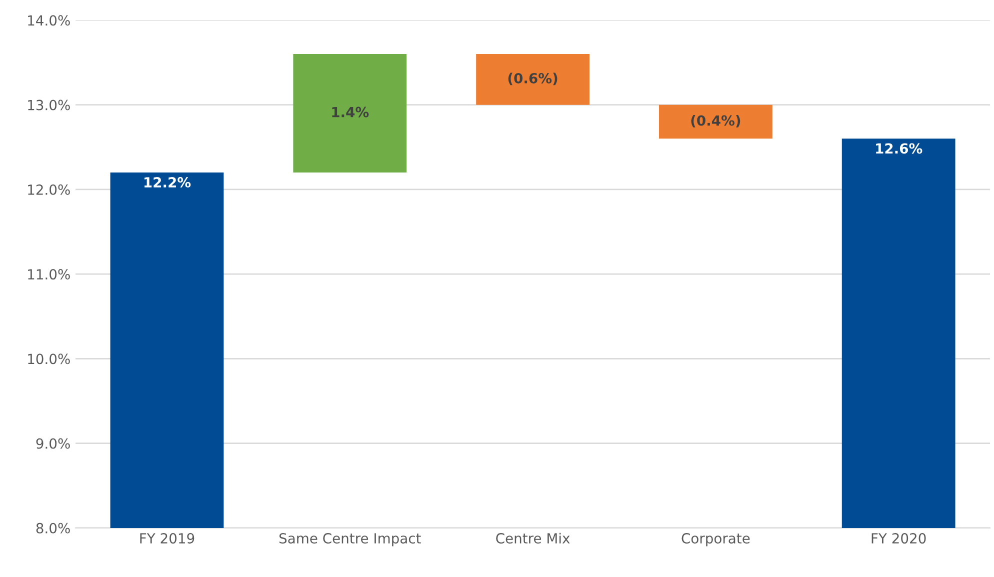 The width and height of the screenshot is (994, 577). I want to click on x-tick-label: Corporate, so click(716, 539).